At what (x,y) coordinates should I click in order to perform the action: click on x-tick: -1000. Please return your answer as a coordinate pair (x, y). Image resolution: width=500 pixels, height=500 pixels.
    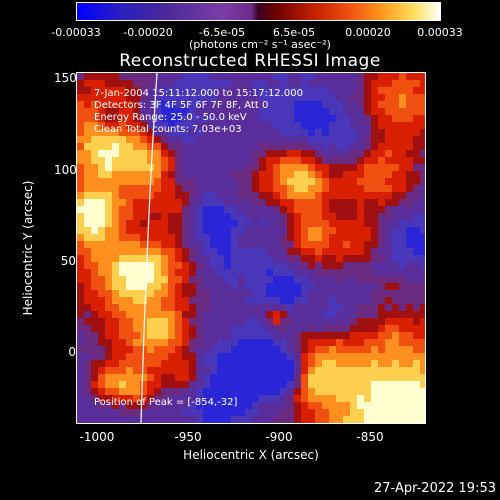
    Looking at the image, I should click on (97, 437).